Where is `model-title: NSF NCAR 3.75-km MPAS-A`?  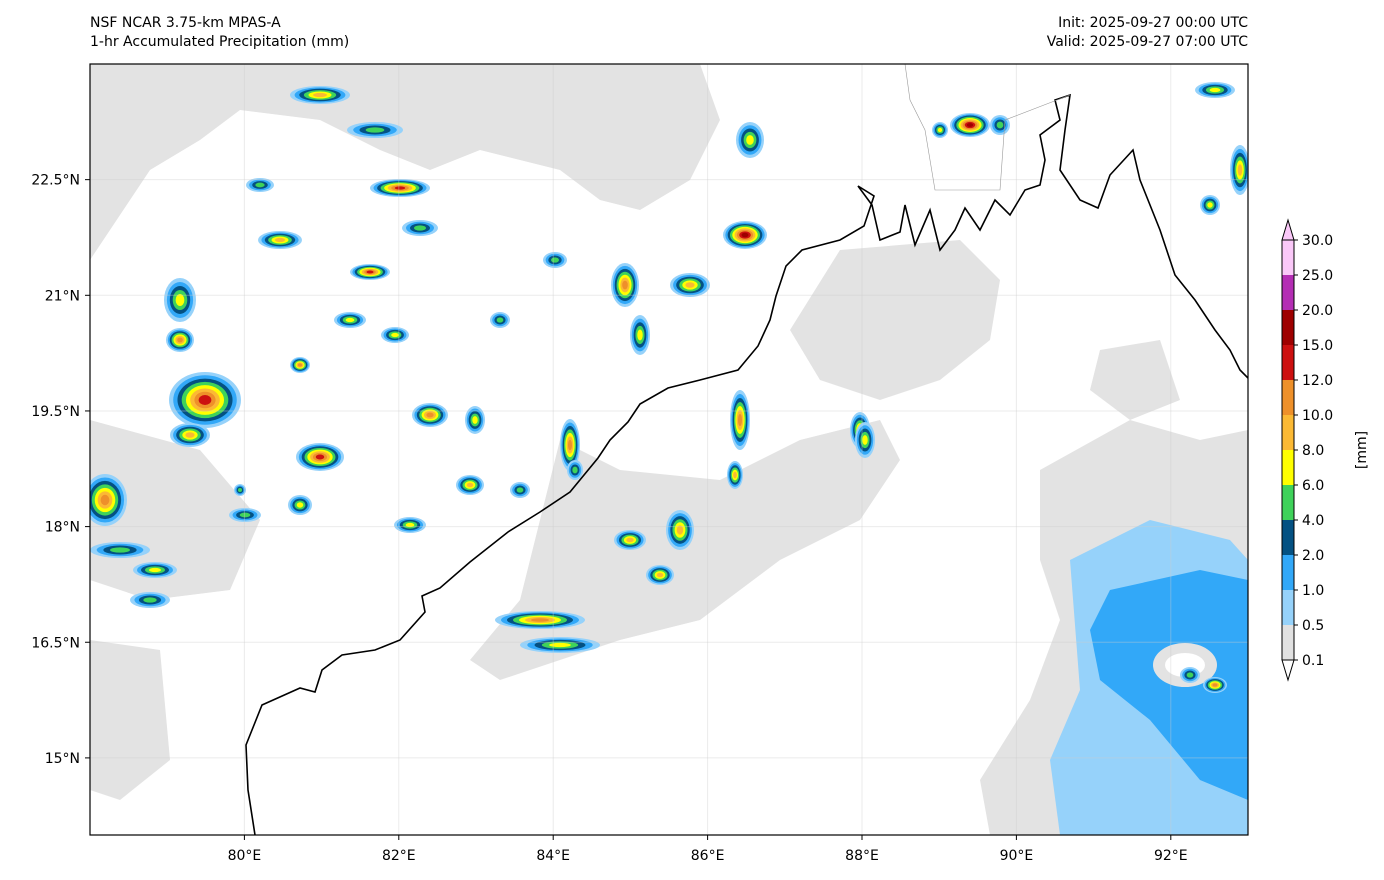 model-title: NSF NCAR 3.75-km MPAS-A is located at coordinates (185, 23).